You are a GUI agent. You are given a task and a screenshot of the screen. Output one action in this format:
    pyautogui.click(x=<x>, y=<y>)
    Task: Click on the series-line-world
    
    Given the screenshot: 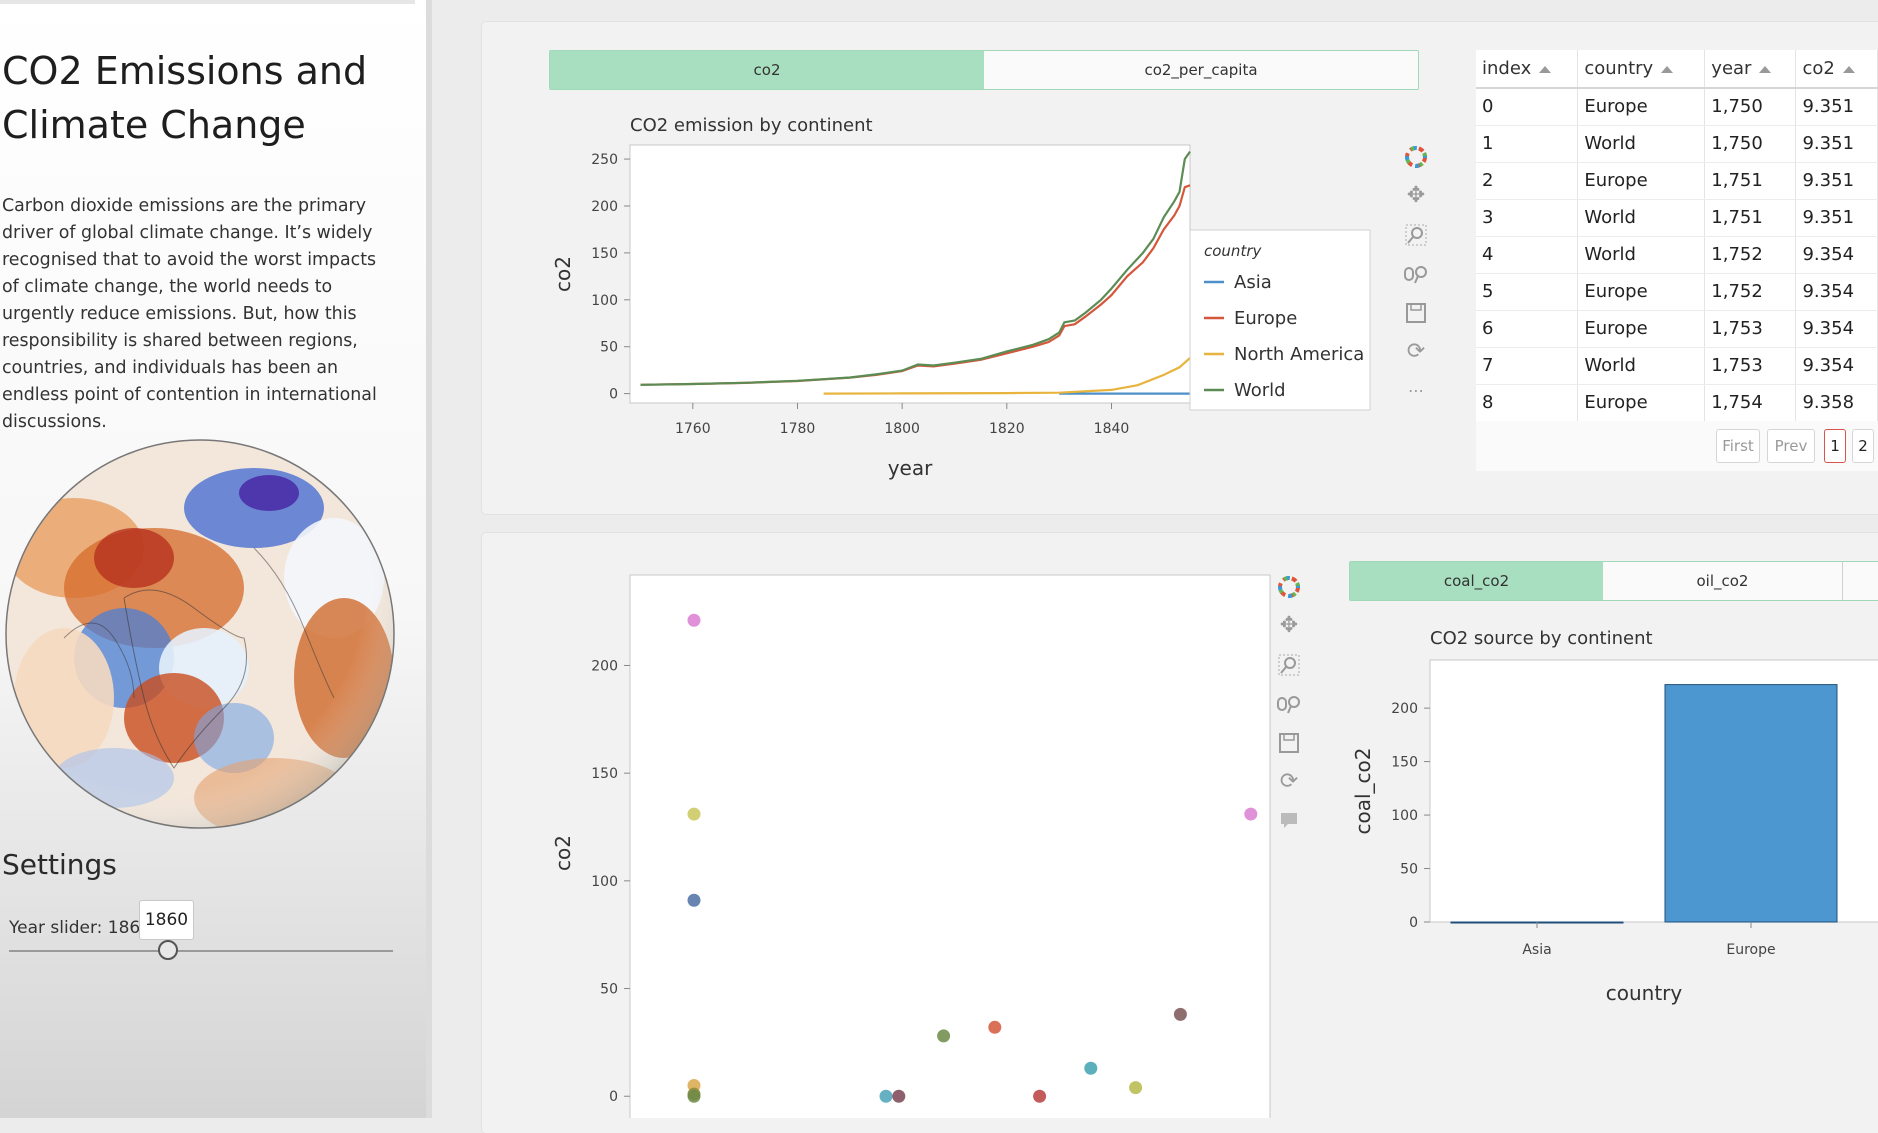 What is the action you would take?
    pyautogui.click(x=915, y=268)
    